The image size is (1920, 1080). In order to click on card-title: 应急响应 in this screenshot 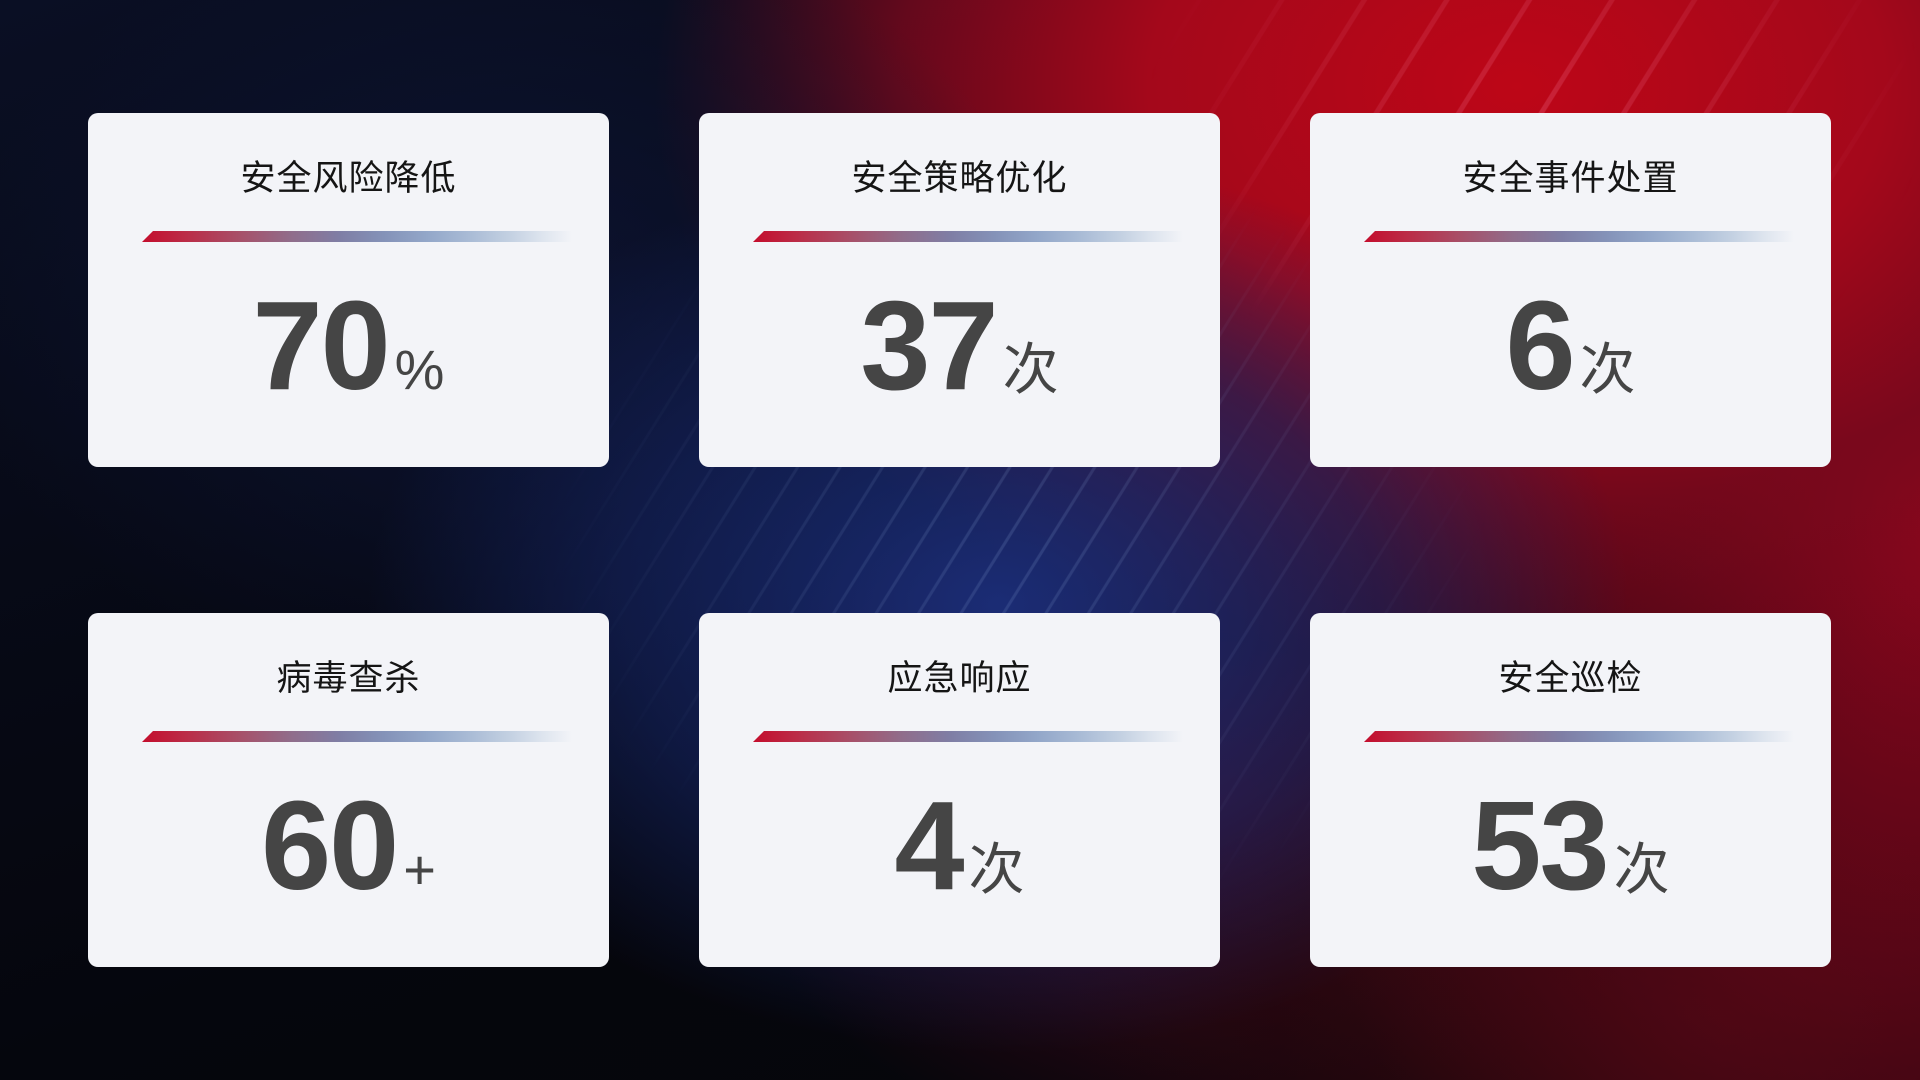, I will do `click(959, 678)`.